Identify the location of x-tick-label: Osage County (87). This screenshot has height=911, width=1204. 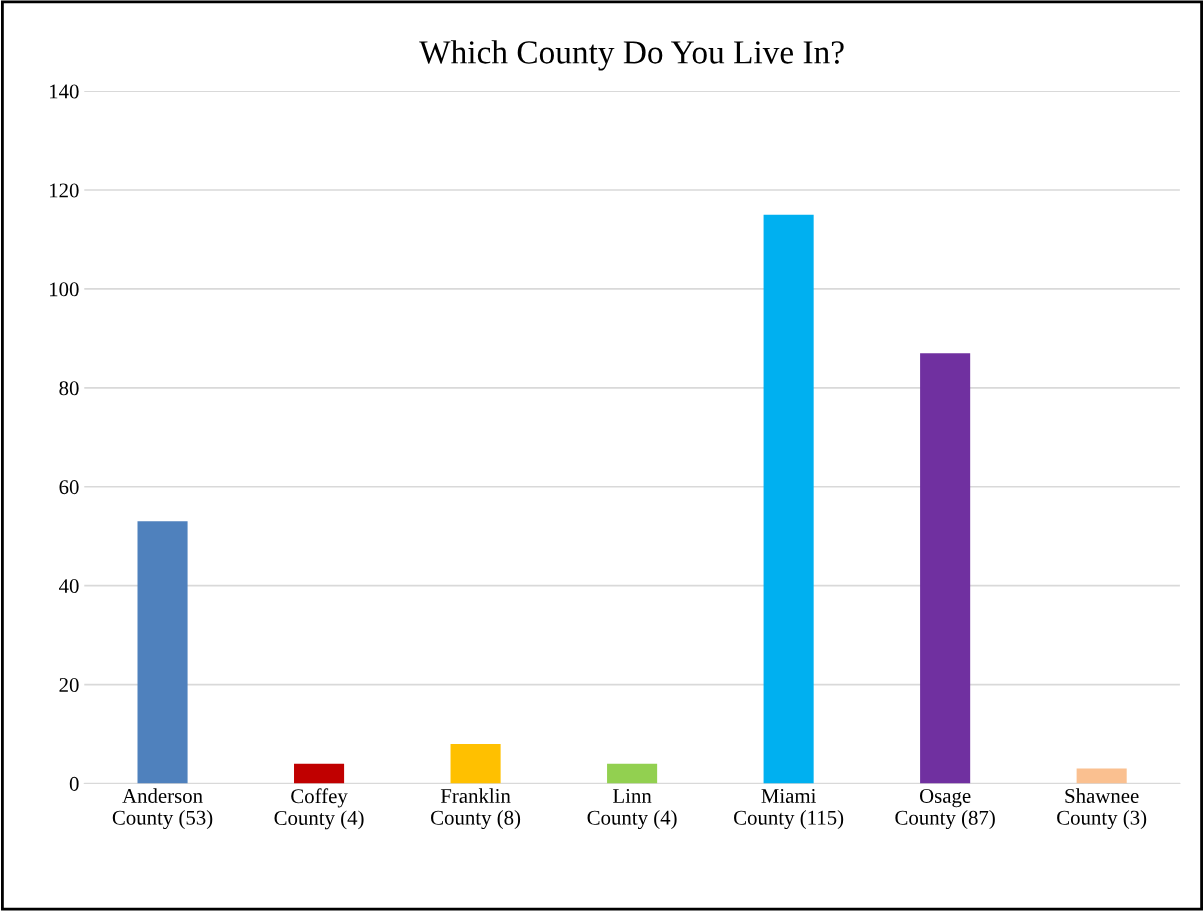
(945, 809).